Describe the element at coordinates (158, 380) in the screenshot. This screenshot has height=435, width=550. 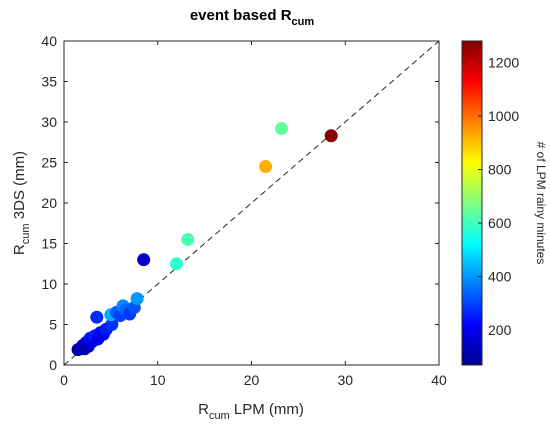
I see `x-tick-label: 10` at that location.